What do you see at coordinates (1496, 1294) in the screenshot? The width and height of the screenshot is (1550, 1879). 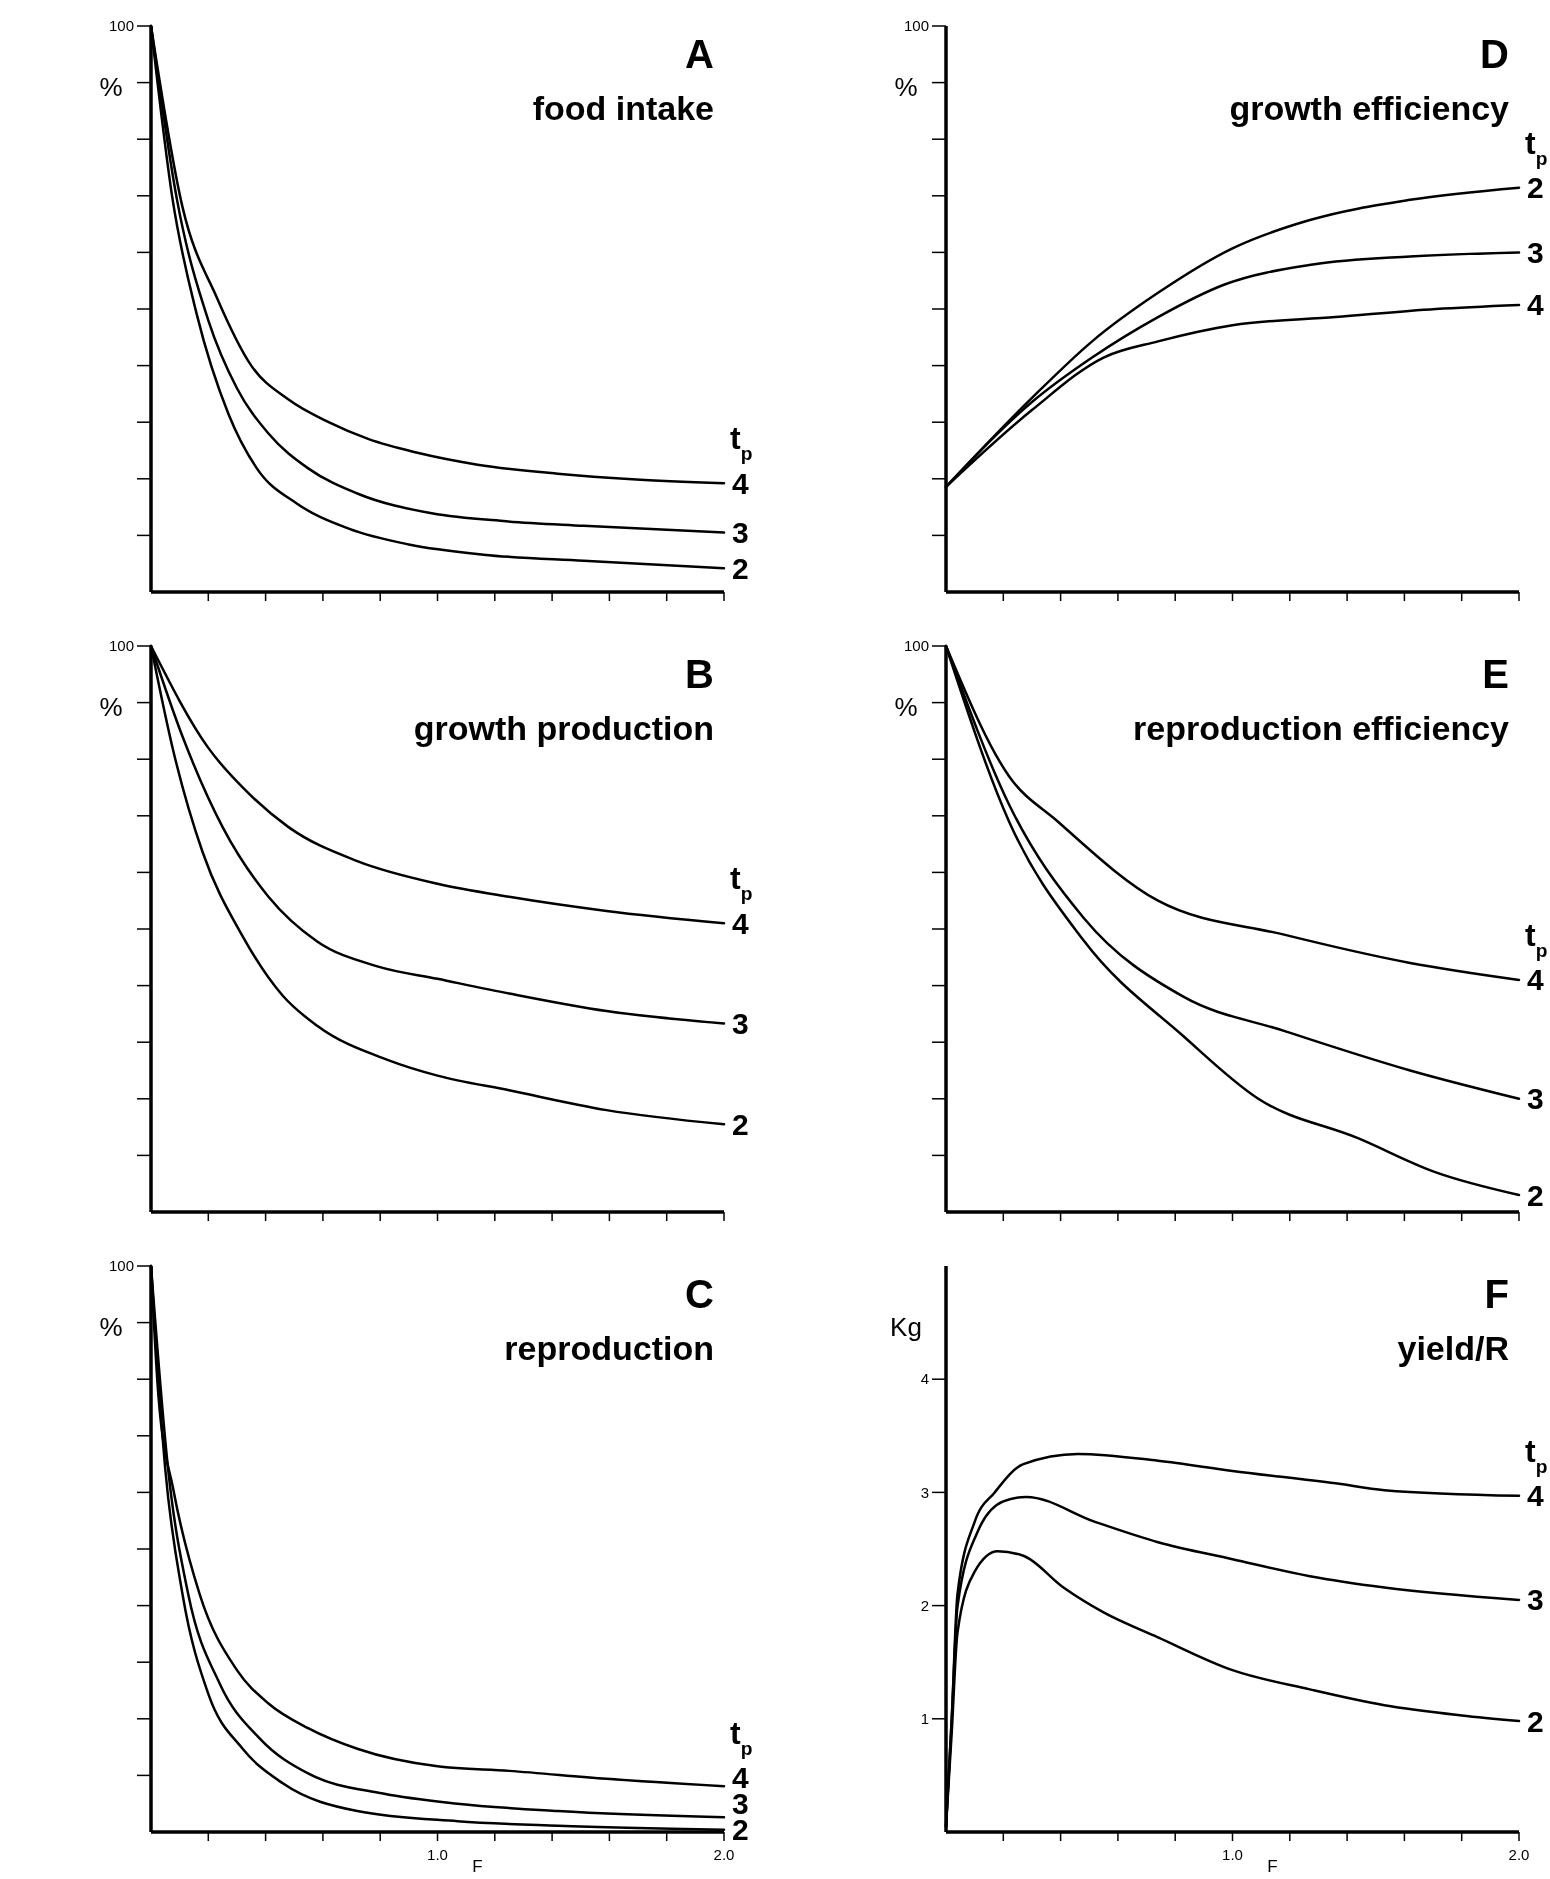 I see `chart-title: F` at bounding box center [1496, 1294].